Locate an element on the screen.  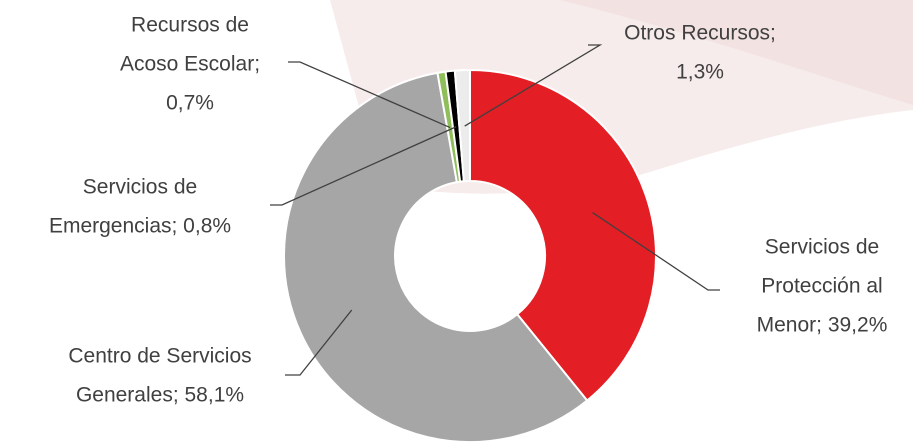
data-label: Acoso Escolar; is located at coordinates (190, 64).